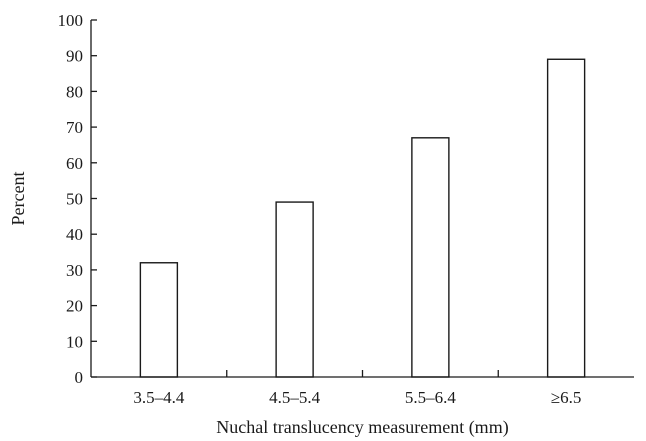 This screenshot has height=441, width=646. I want to click on x-tick-label: 4.5–5.4, so click(295, 397).